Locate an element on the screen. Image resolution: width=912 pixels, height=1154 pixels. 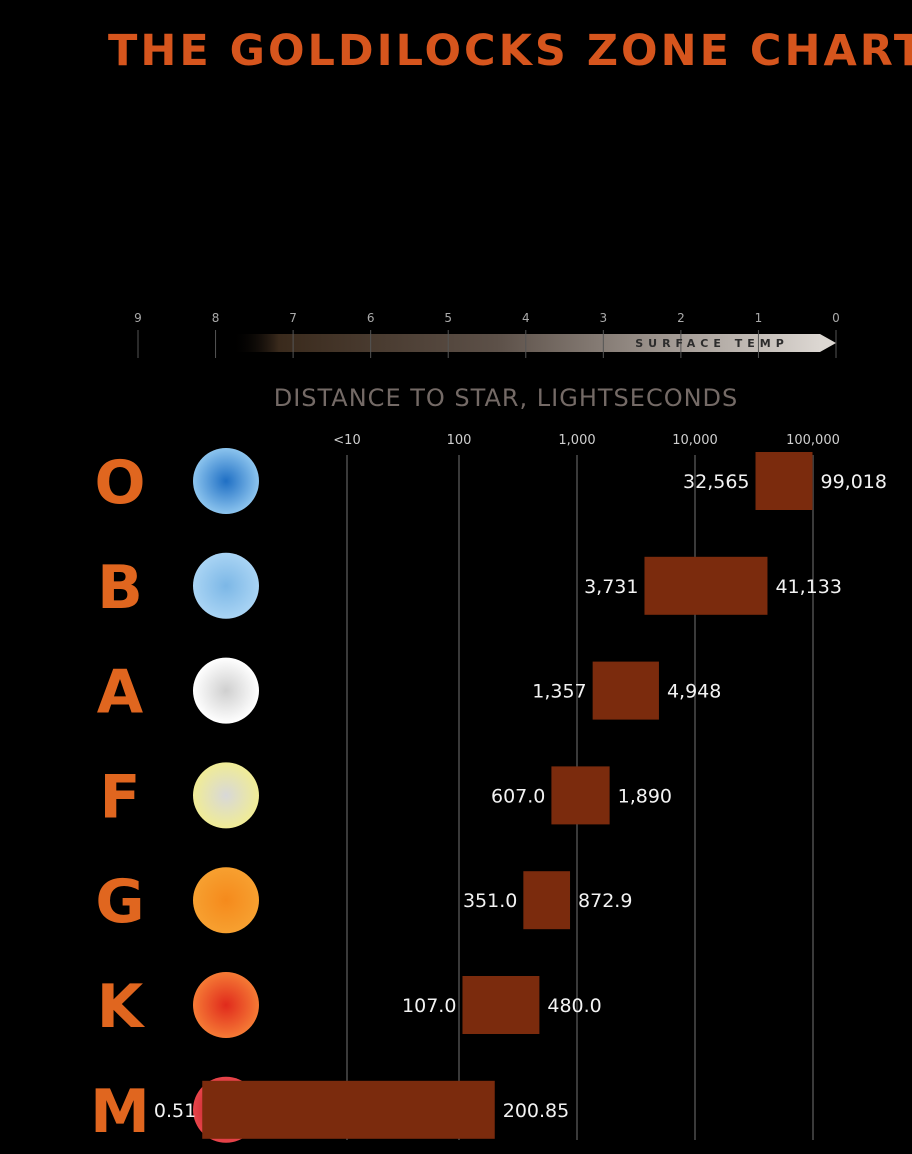
surface-temp-arrowhead is located at coordinates (828, 343).